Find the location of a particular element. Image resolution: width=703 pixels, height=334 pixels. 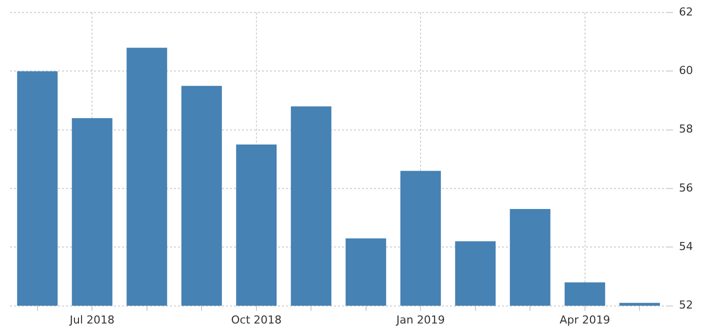

y-tick-label: 52 is located at coordinates (686, 305).